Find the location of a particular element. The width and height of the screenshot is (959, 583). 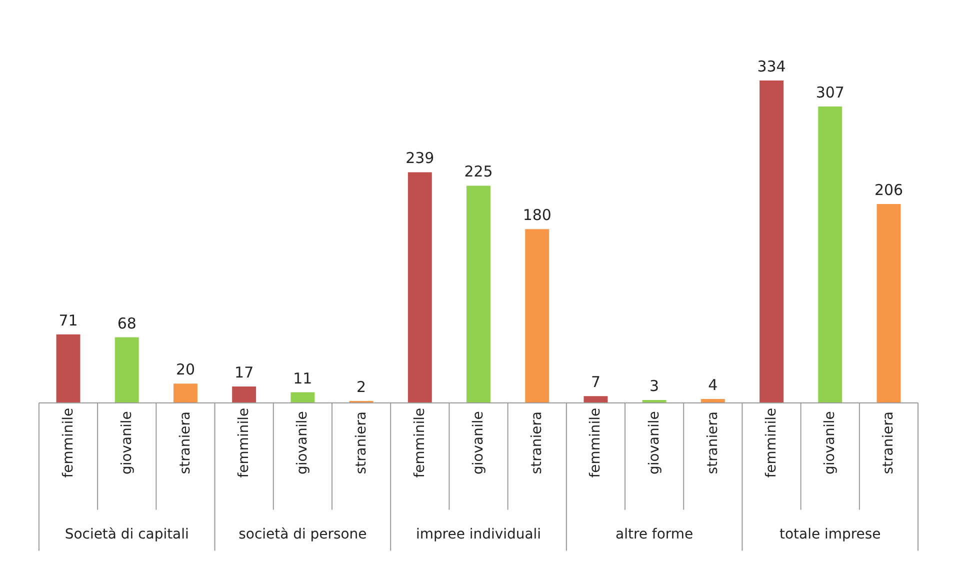

data-label: 2 is located at coordinates (361, 387).